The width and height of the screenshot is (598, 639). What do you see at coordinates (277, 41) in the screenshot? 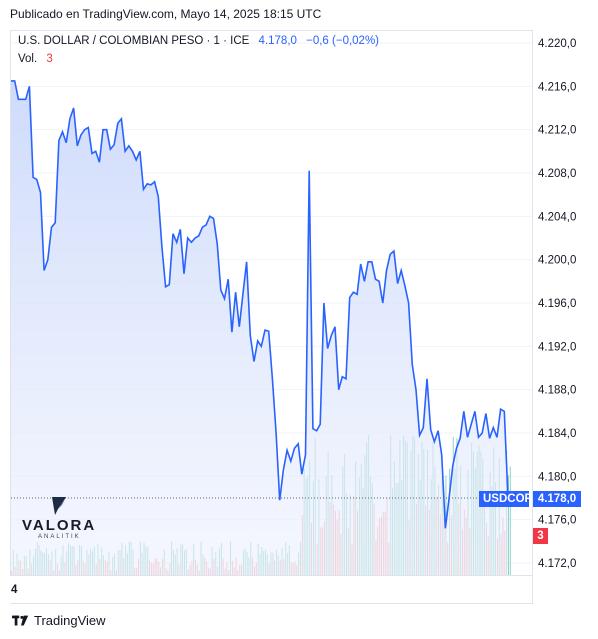
I see `last-price-value: 4.178,0` at bounding box center [277, 41].